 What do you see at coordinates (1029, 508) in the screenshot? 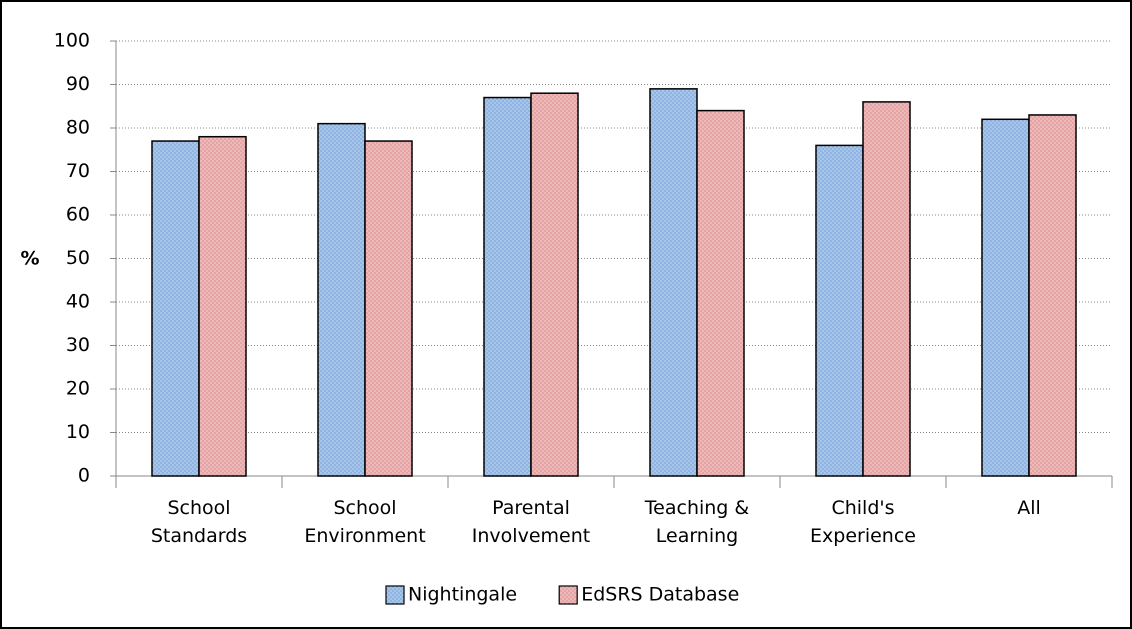
I see `x-tick-label: All` at bounding box center [1029, 508].